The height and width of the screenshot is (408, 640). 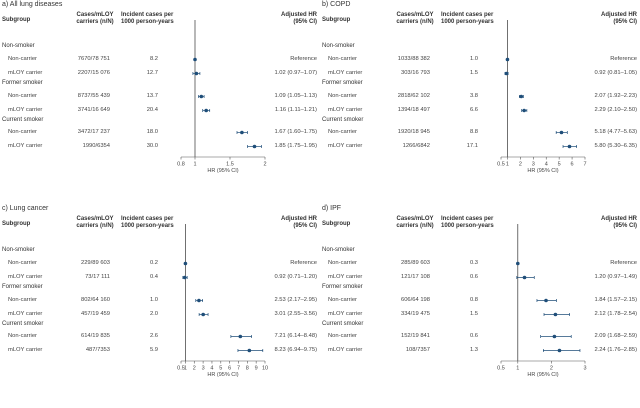 I want to click on row-hr-text: 1.85 (1.75–1.95), so click(x=295, y=146).